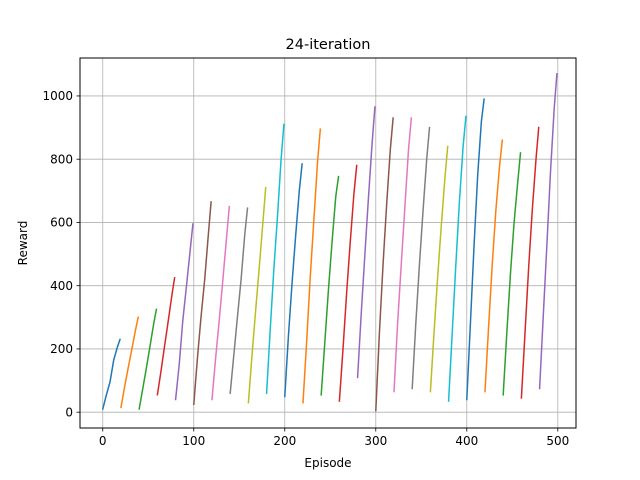 This screenshot has width=640, height=480. I want to click on x-tick-label: 500, so click(557, 441).